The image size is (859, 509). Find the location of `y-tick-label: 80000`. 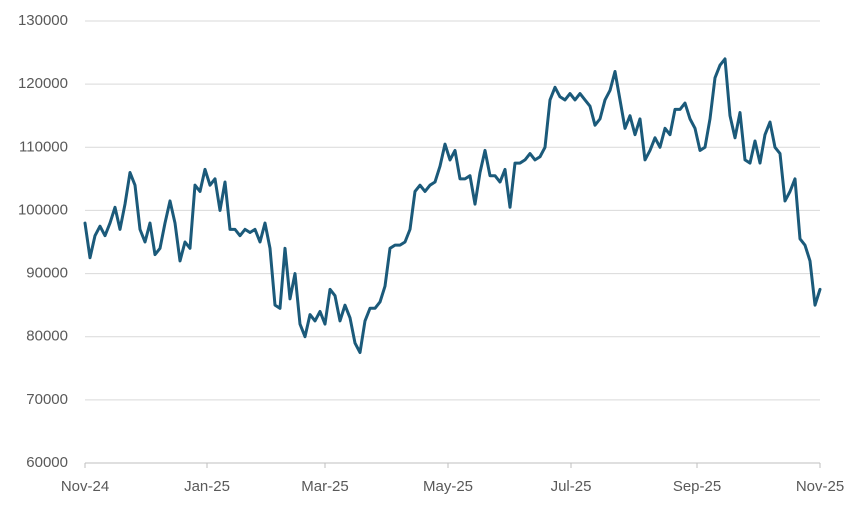

y-tick-label: 80000 is located at coordinates (47, 336).